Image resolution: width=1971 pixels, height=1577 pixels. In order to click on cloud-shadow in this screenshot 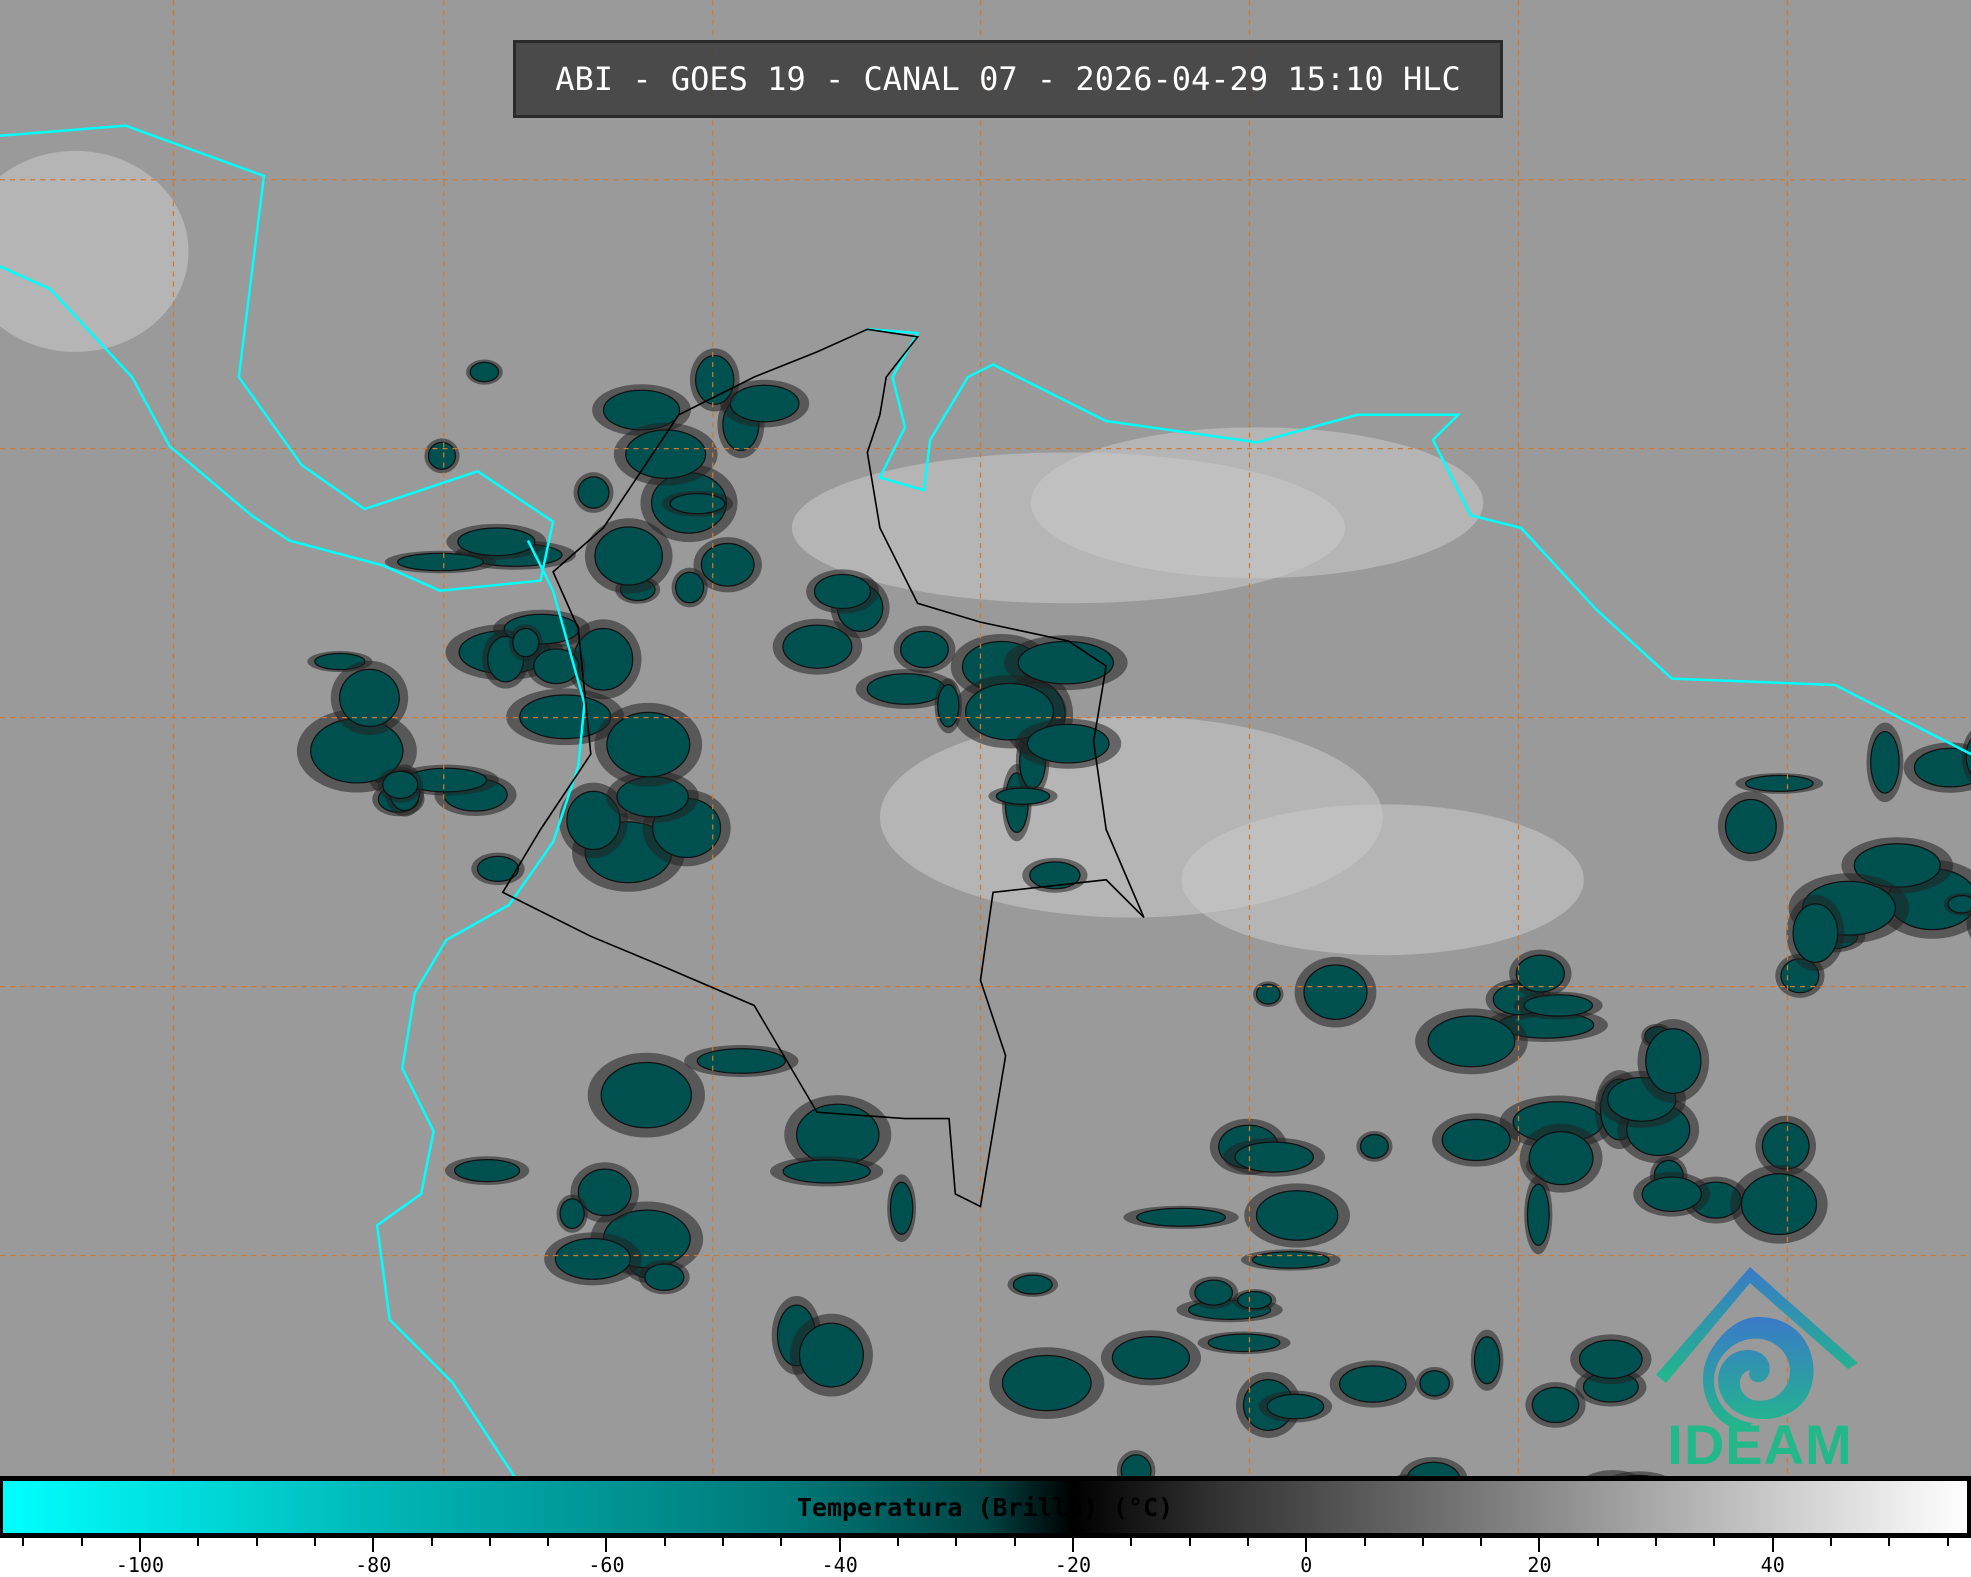, I will do `click(1968, 922)`.